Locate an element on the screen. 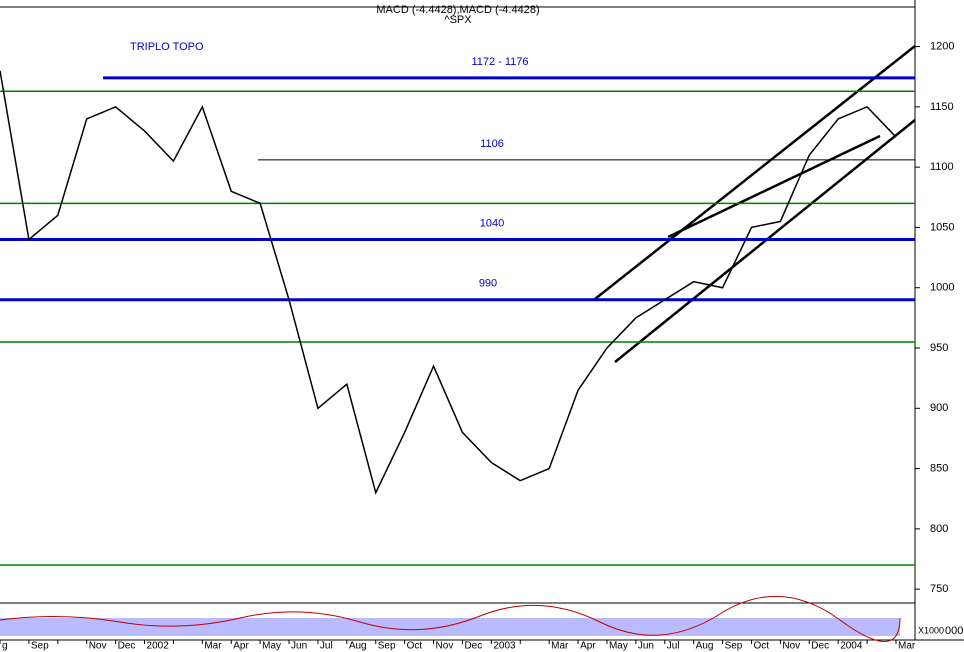 Image resolution: width=964 pixels, height=652 pixels. macd-curve is located at coordinates (450, 619).